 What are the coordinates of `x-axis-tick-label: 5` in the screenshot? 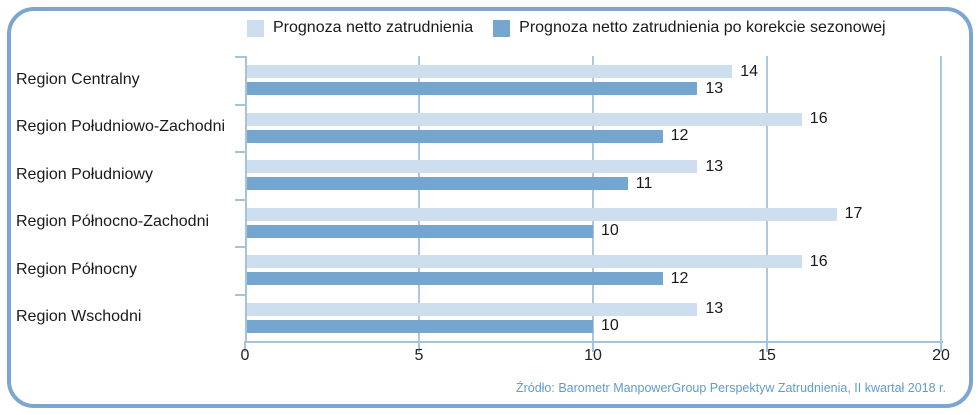 It's located at (419, 355).